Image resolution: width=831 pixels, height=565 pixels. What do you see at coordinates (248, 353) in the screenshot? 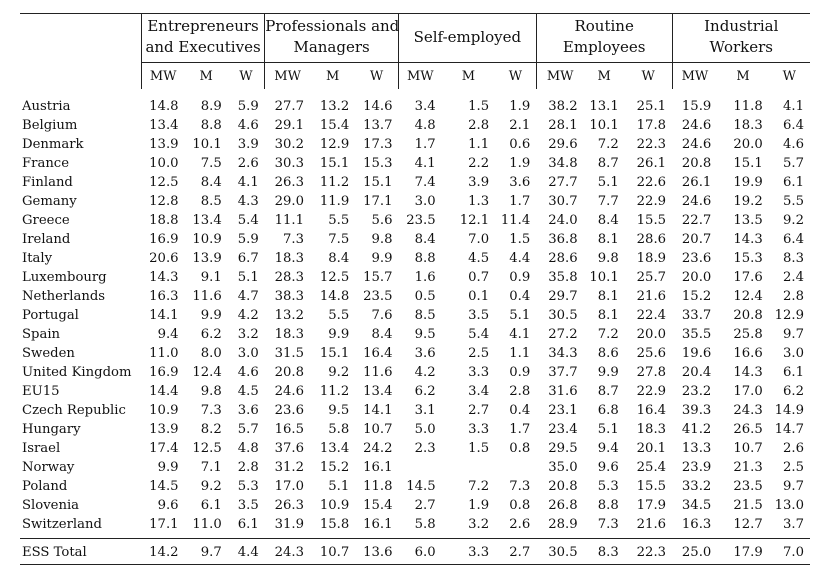
I see `table-cell: 3.0` at bounding box center [248, 353].